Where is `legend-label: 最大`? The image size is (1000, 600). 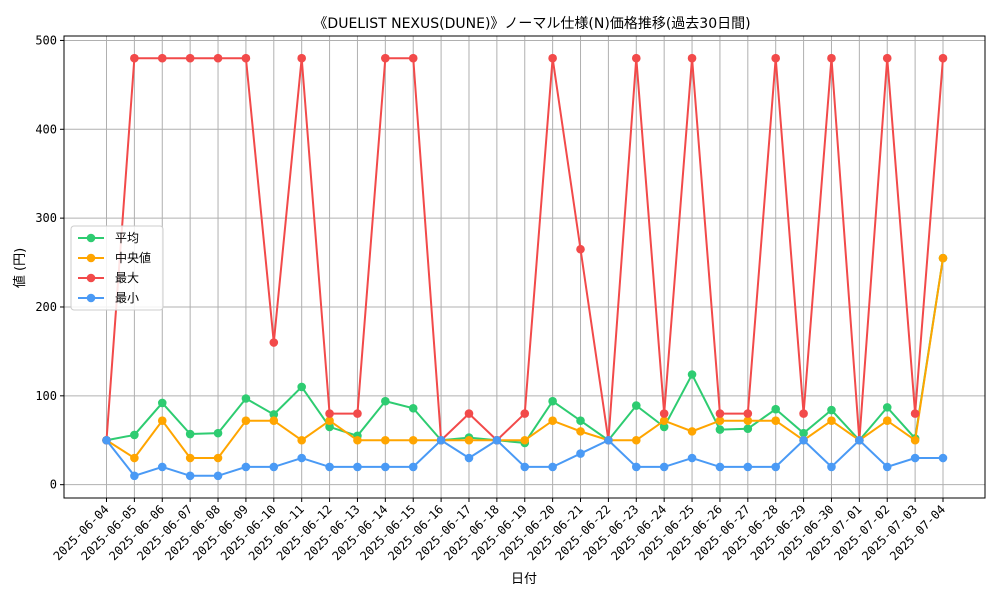
legend-label: 最大 is located at coordinates (127, 278).